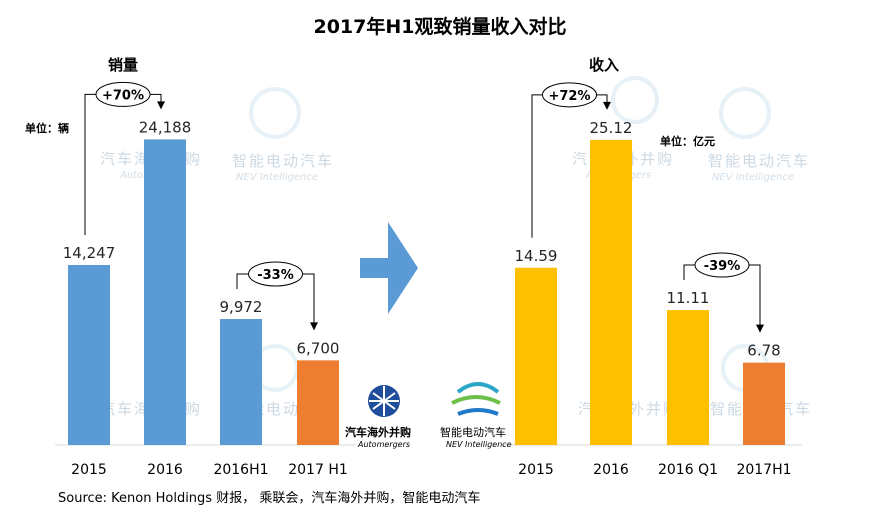 This screenshot has width=880, height=516. I want to click on sales-value-label-2: 9,972, so click(241, 307).